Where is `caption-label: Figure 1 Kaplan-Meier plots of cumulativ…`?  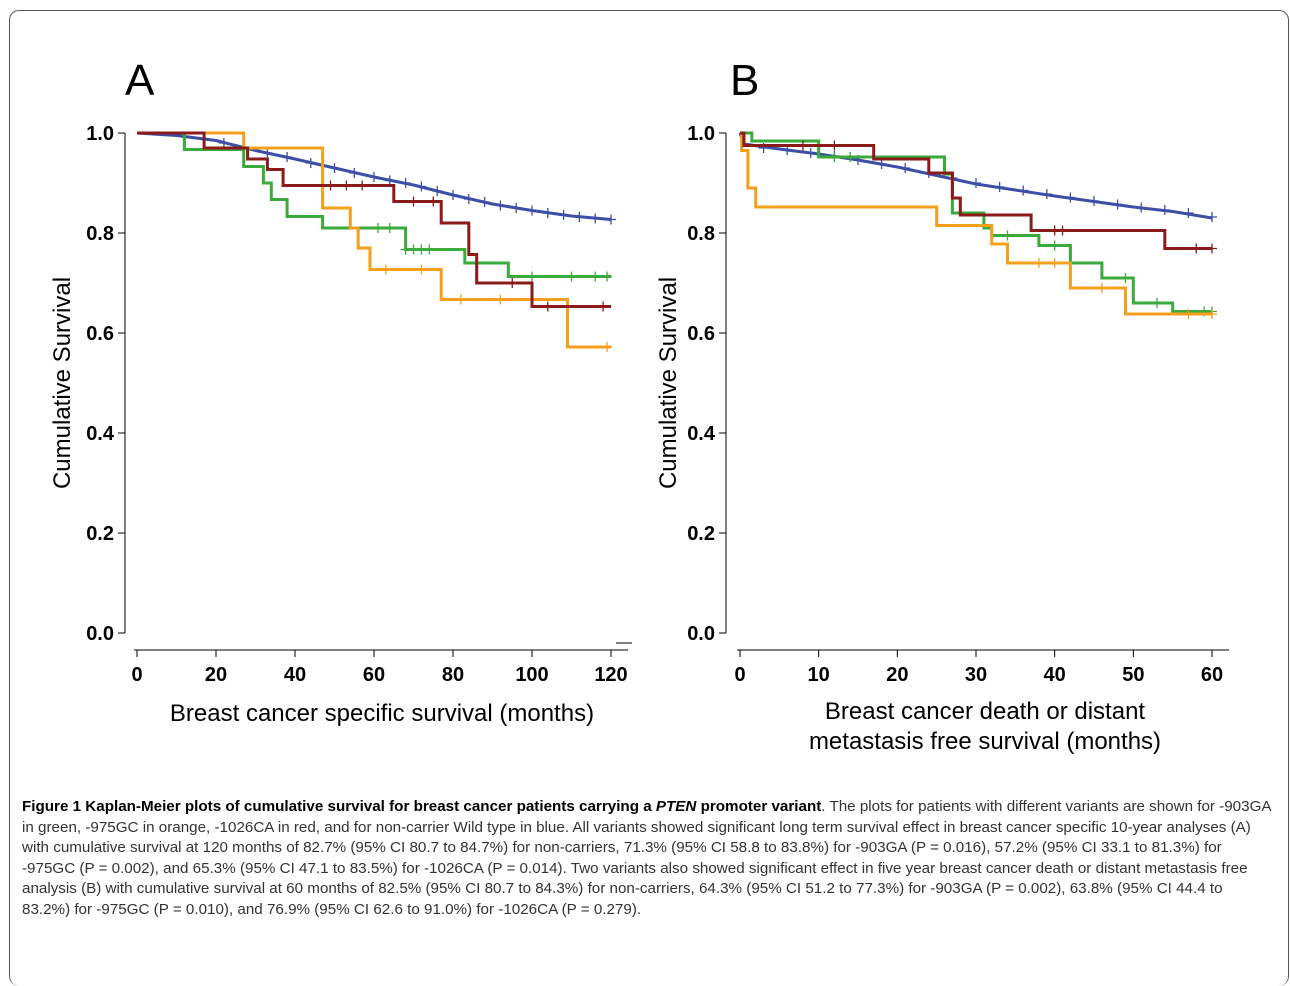 caption-label: Figure 1 Kaplan-Meier plots of cumulativ… is located at coordinates (422, 806).